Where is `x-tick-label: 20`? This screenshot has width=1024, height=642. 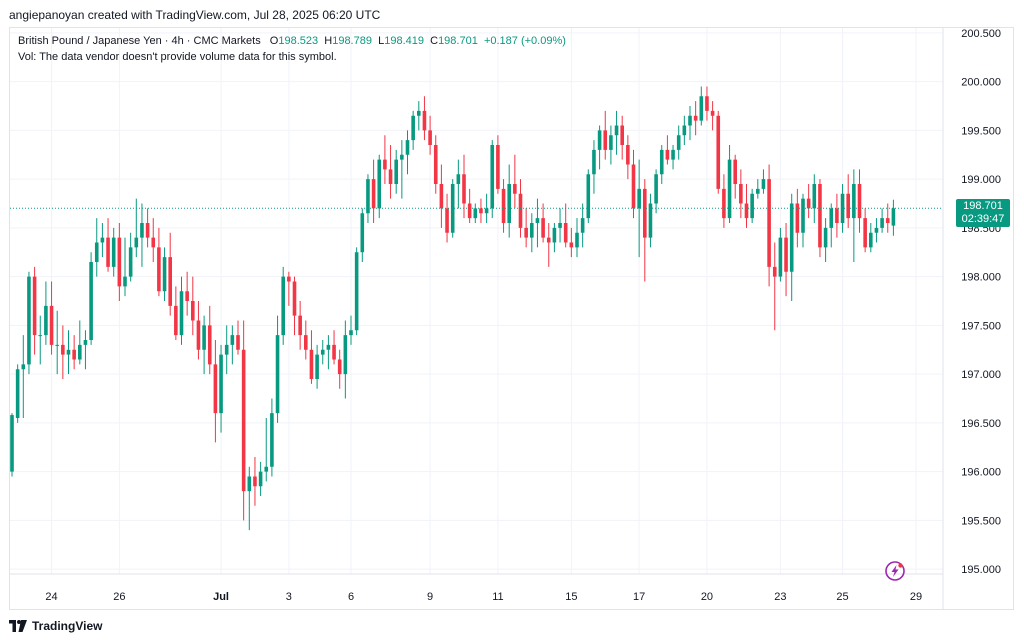 x-tick-label: 20 is located at coordinates (707, 597).